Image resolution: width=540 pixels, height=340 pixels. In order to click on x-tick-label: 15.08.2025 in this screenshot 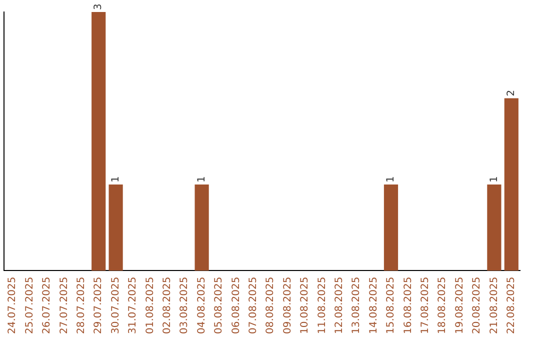, I will do `click(391, 305)`.